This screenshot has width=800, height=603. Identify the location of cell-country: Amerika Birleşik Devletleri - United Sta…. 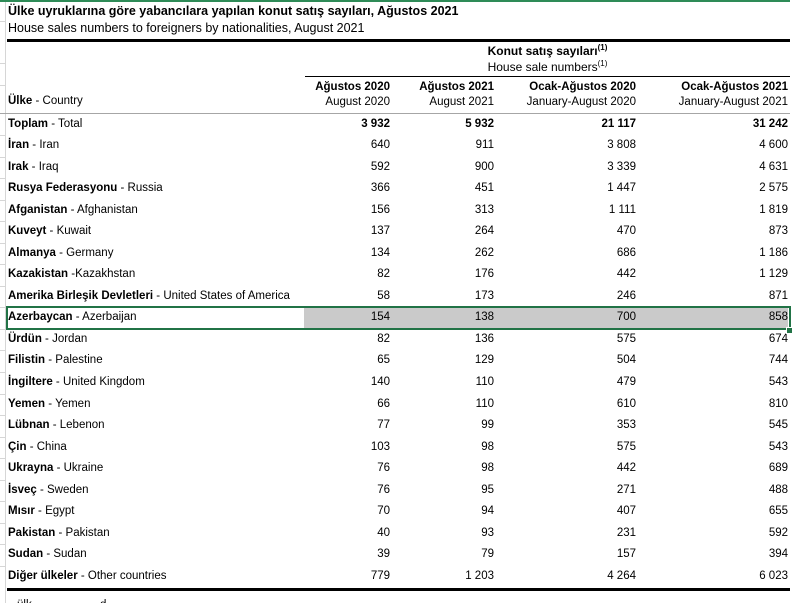
(158, 297).